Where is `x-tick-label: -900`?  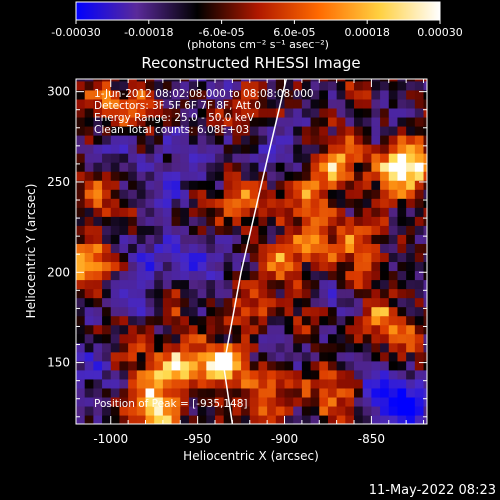 x-tick-label: -900 is located at coordinates (284, 439).